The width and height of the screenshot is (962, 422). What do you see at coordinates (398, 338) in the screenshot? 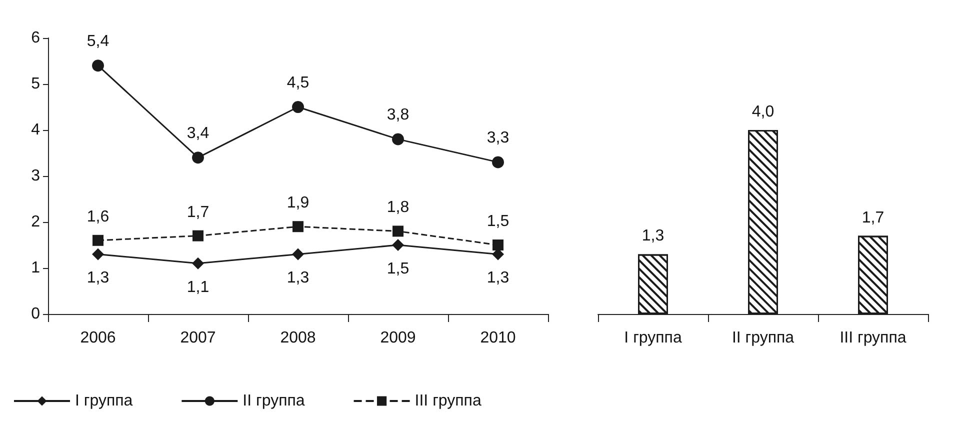
I see `x-tick-label: 2009` at bounding box center [398, 338].